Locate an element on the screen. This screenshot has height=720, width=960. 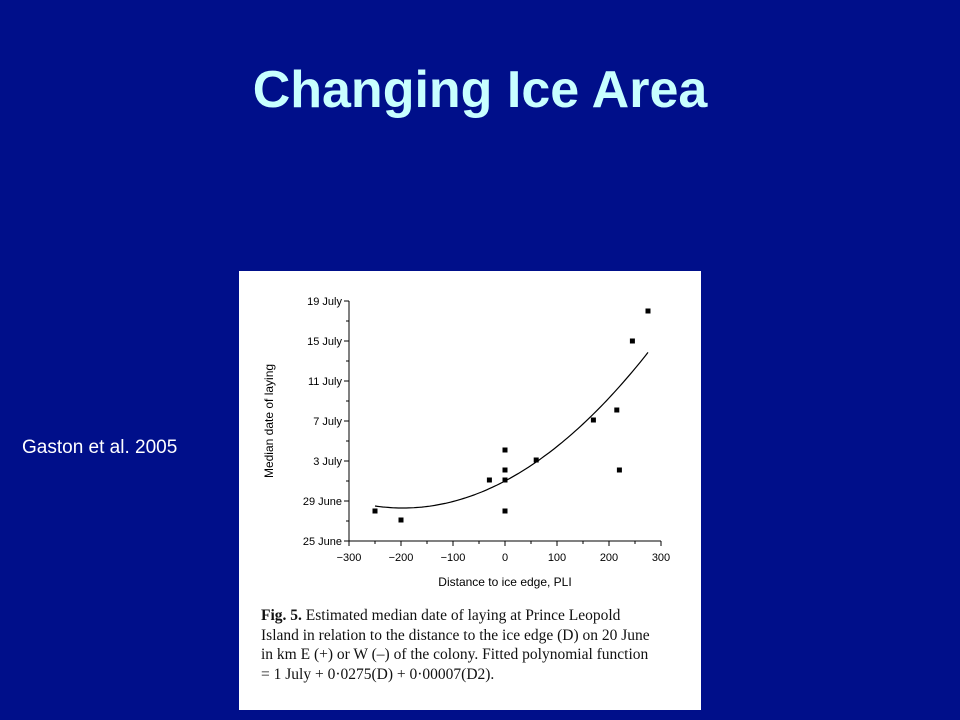
x-tick-label: 100 is located at coordinates (557, 558).